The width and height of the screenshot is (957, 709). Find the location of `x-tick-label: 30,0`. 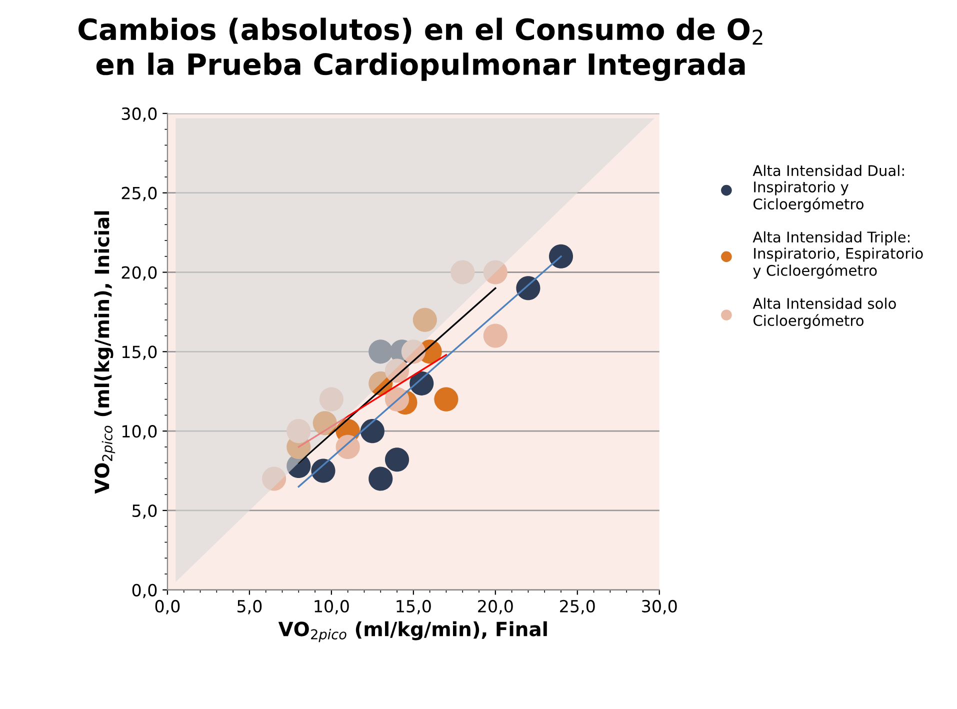

x-tick-label: 30,0 is located at coordinates (659, 607).